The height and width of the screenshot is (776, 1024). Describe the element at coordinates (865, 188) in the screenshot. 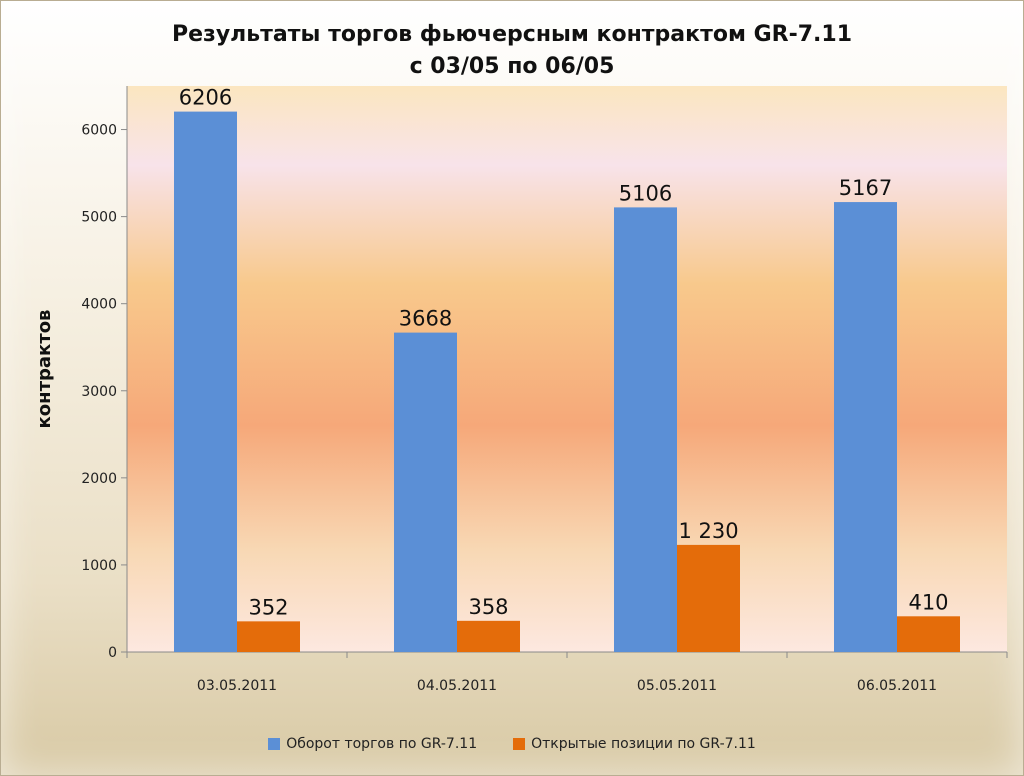

I see `data-label: 5167` at that location.